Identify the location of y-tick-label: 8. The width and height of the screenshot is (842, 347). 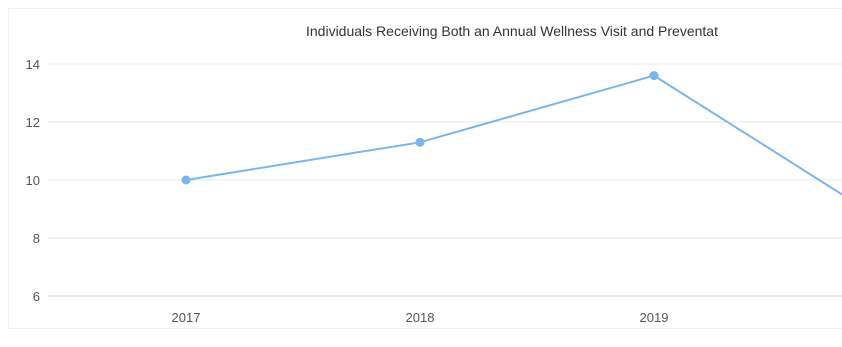
(36, 238).